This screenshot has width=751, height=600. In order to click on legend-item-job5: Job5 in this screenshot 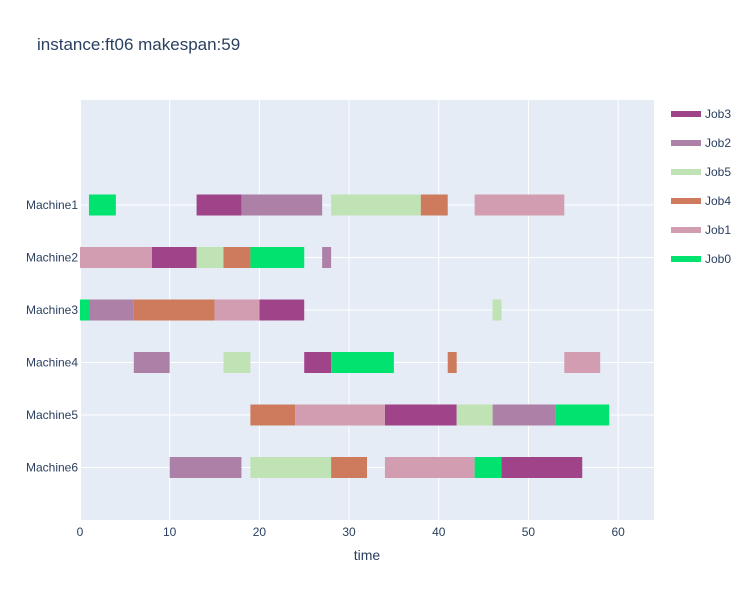, I will do `click(701, 172)`.